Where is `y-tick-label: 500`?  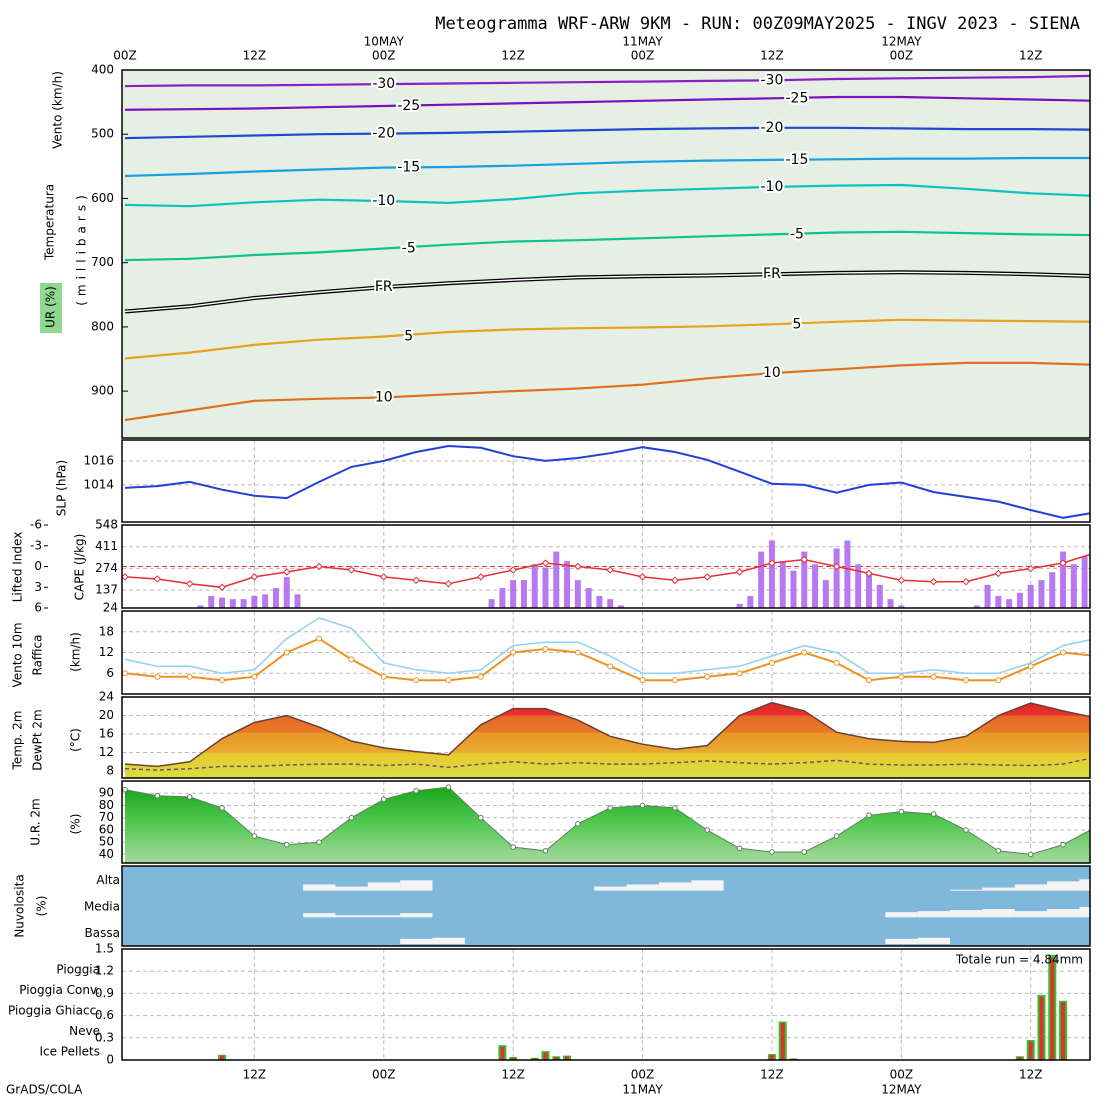 y-tick-label: 500 is located at coordinates (102, 134).